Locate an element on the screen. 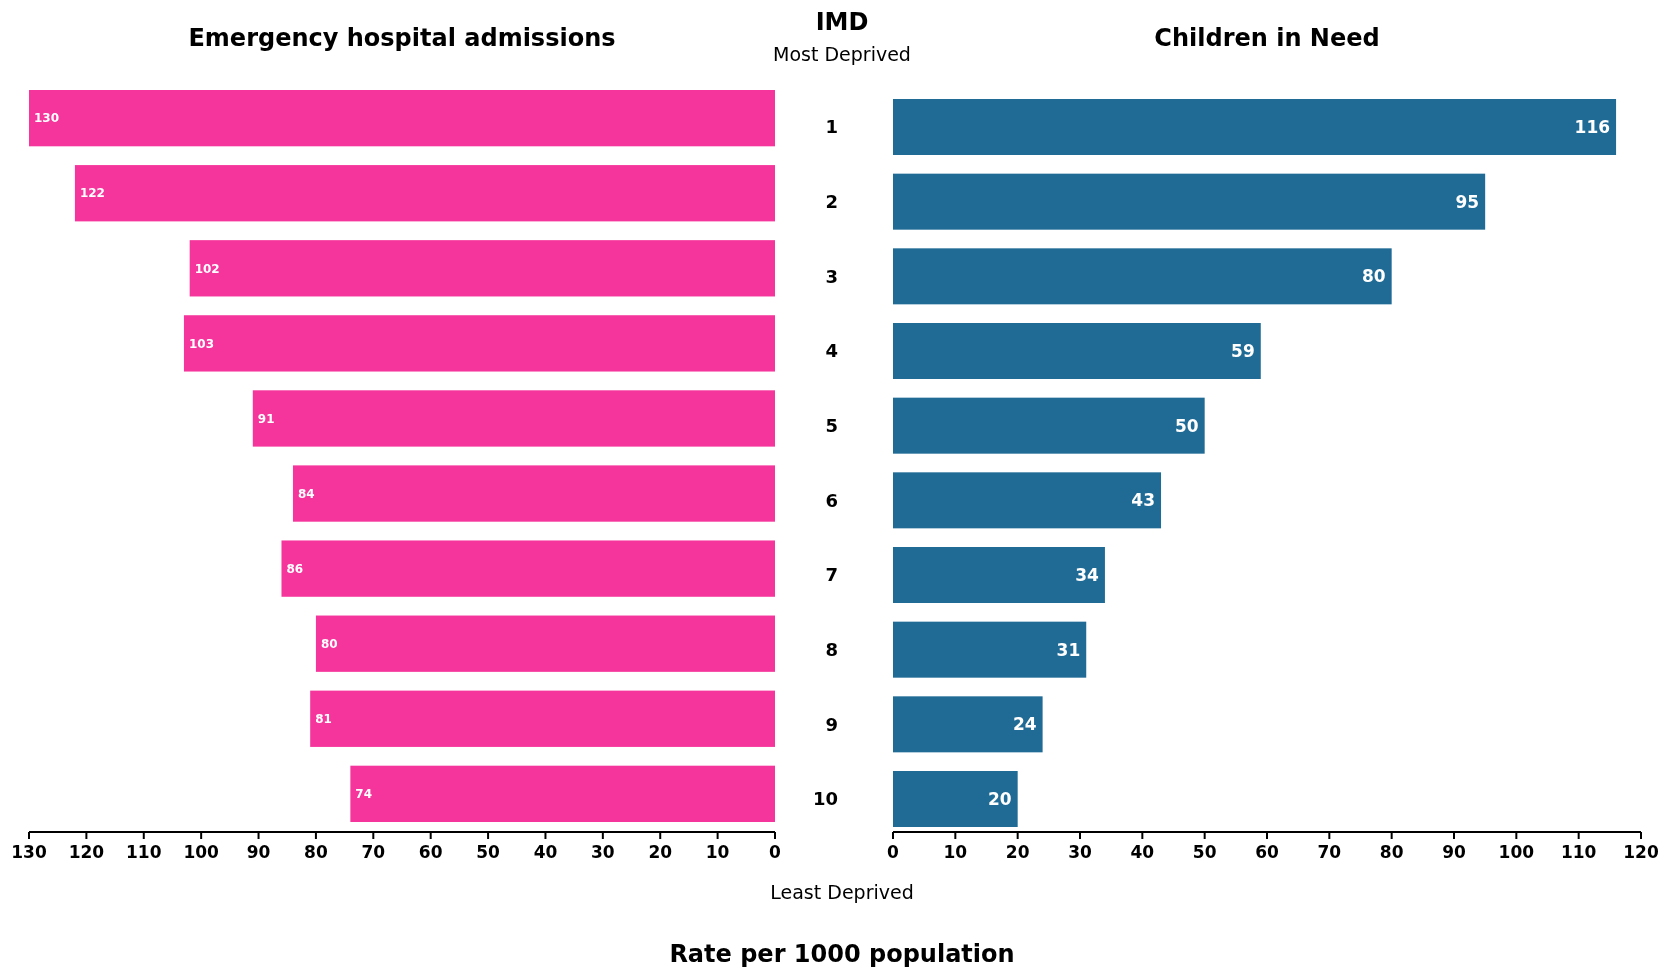 The height and width of the screenshot is (970, 1665). data-label: 50 is located at coordinates (1186, 425).